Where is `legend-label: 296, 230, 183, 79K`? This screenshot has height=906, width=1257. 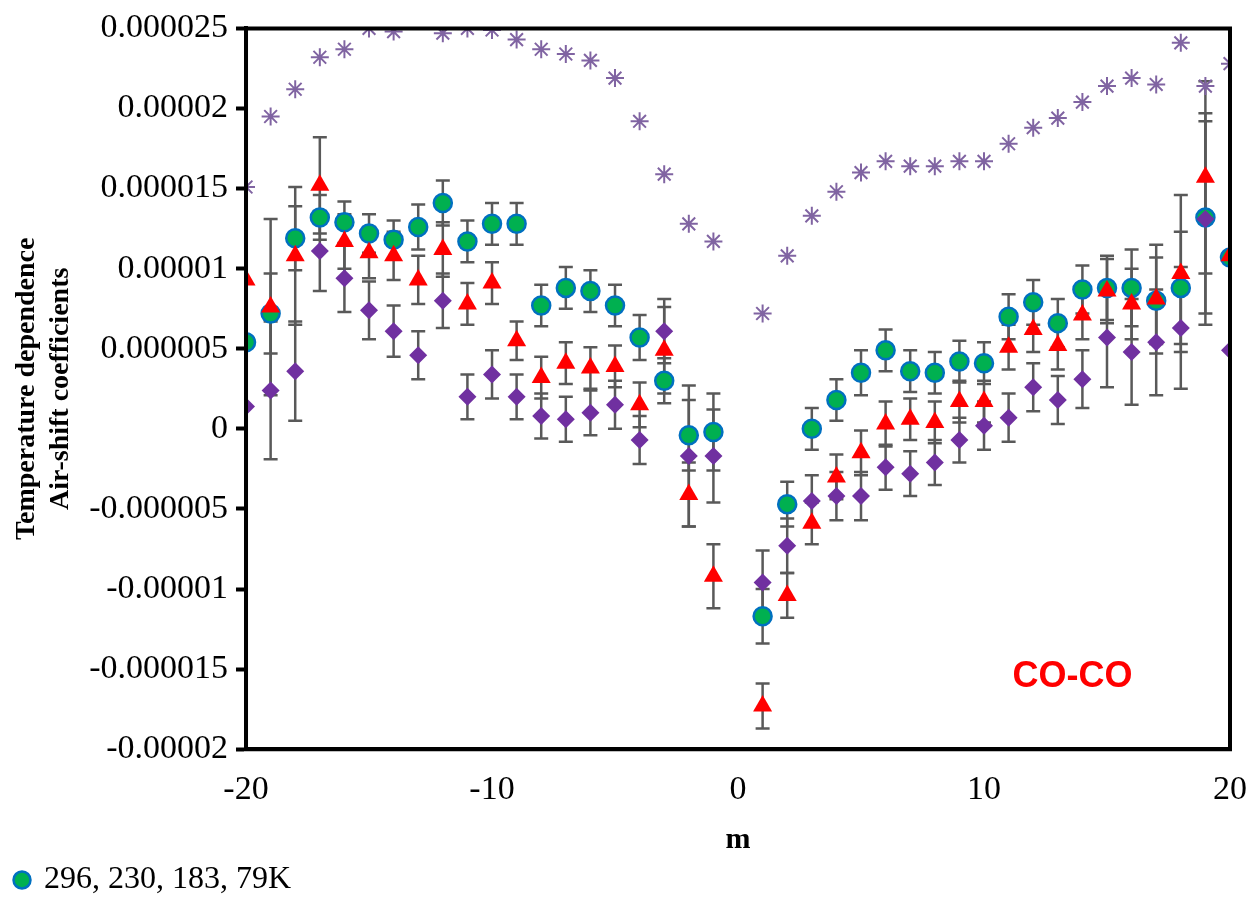
legend-label: 296, 230, 183, 79K is located at coordinates (168, 877).